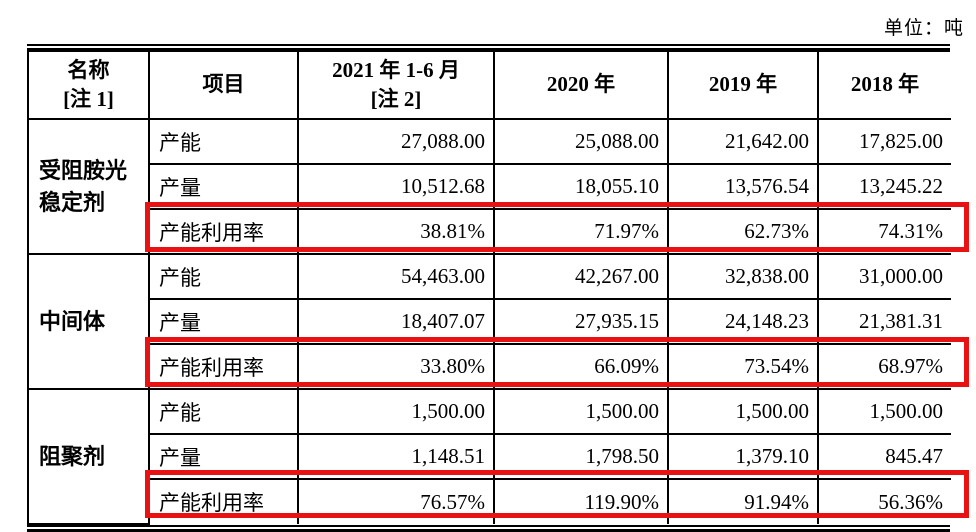  What do you see at coordinates (743, 141) in the screenshot?
I see `cell-value: 21,642.00` at bounding box center [743, 141].